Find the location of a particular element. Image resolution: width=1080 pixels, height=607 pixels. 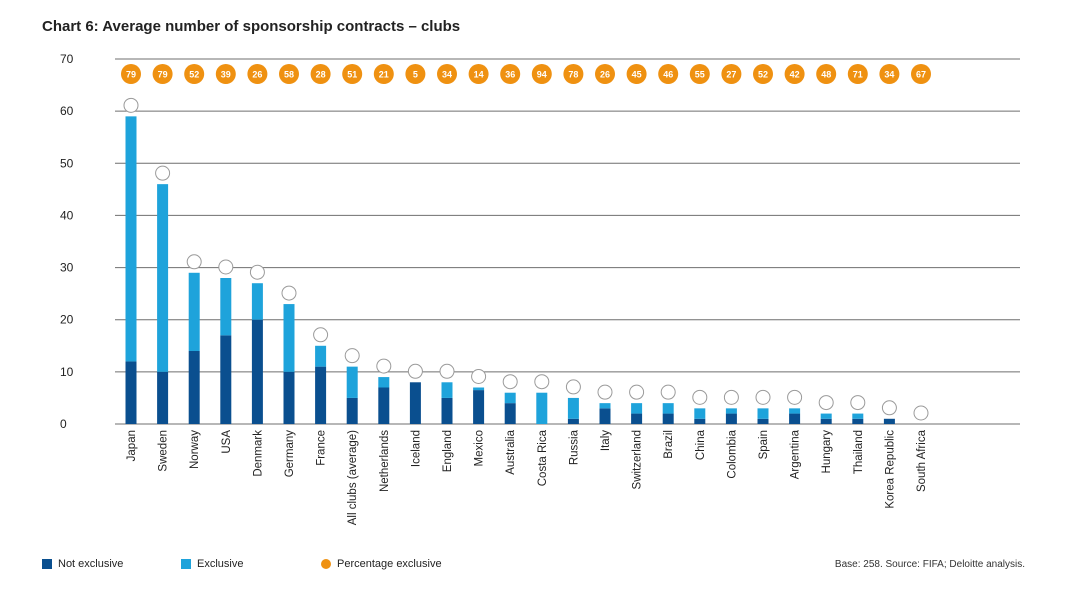

percentage-label: 45 is located at coordinates (637, 75).